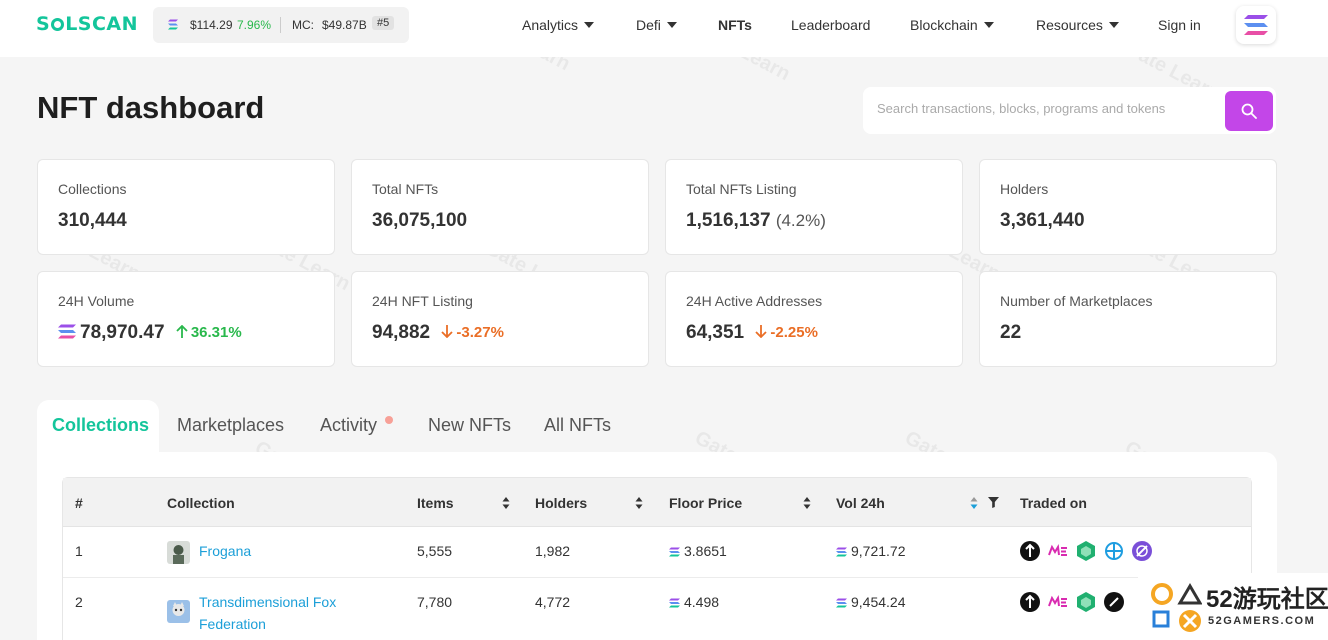 This screenshot has height=640, width=1328. What do you see at coordinates (1142, 551) in the screenshot?
I see `coral-cube-icon` at bounding box center [1142, 551].